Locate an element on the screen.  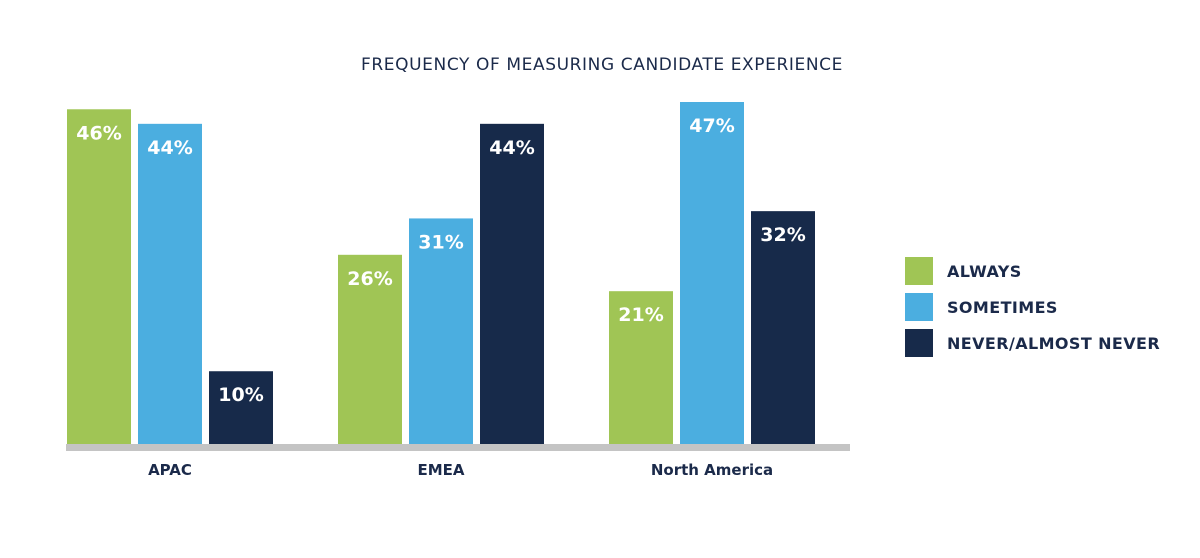
bar-value-label-apac-never-almost-never: 10% is located at coordinates (240, 395).